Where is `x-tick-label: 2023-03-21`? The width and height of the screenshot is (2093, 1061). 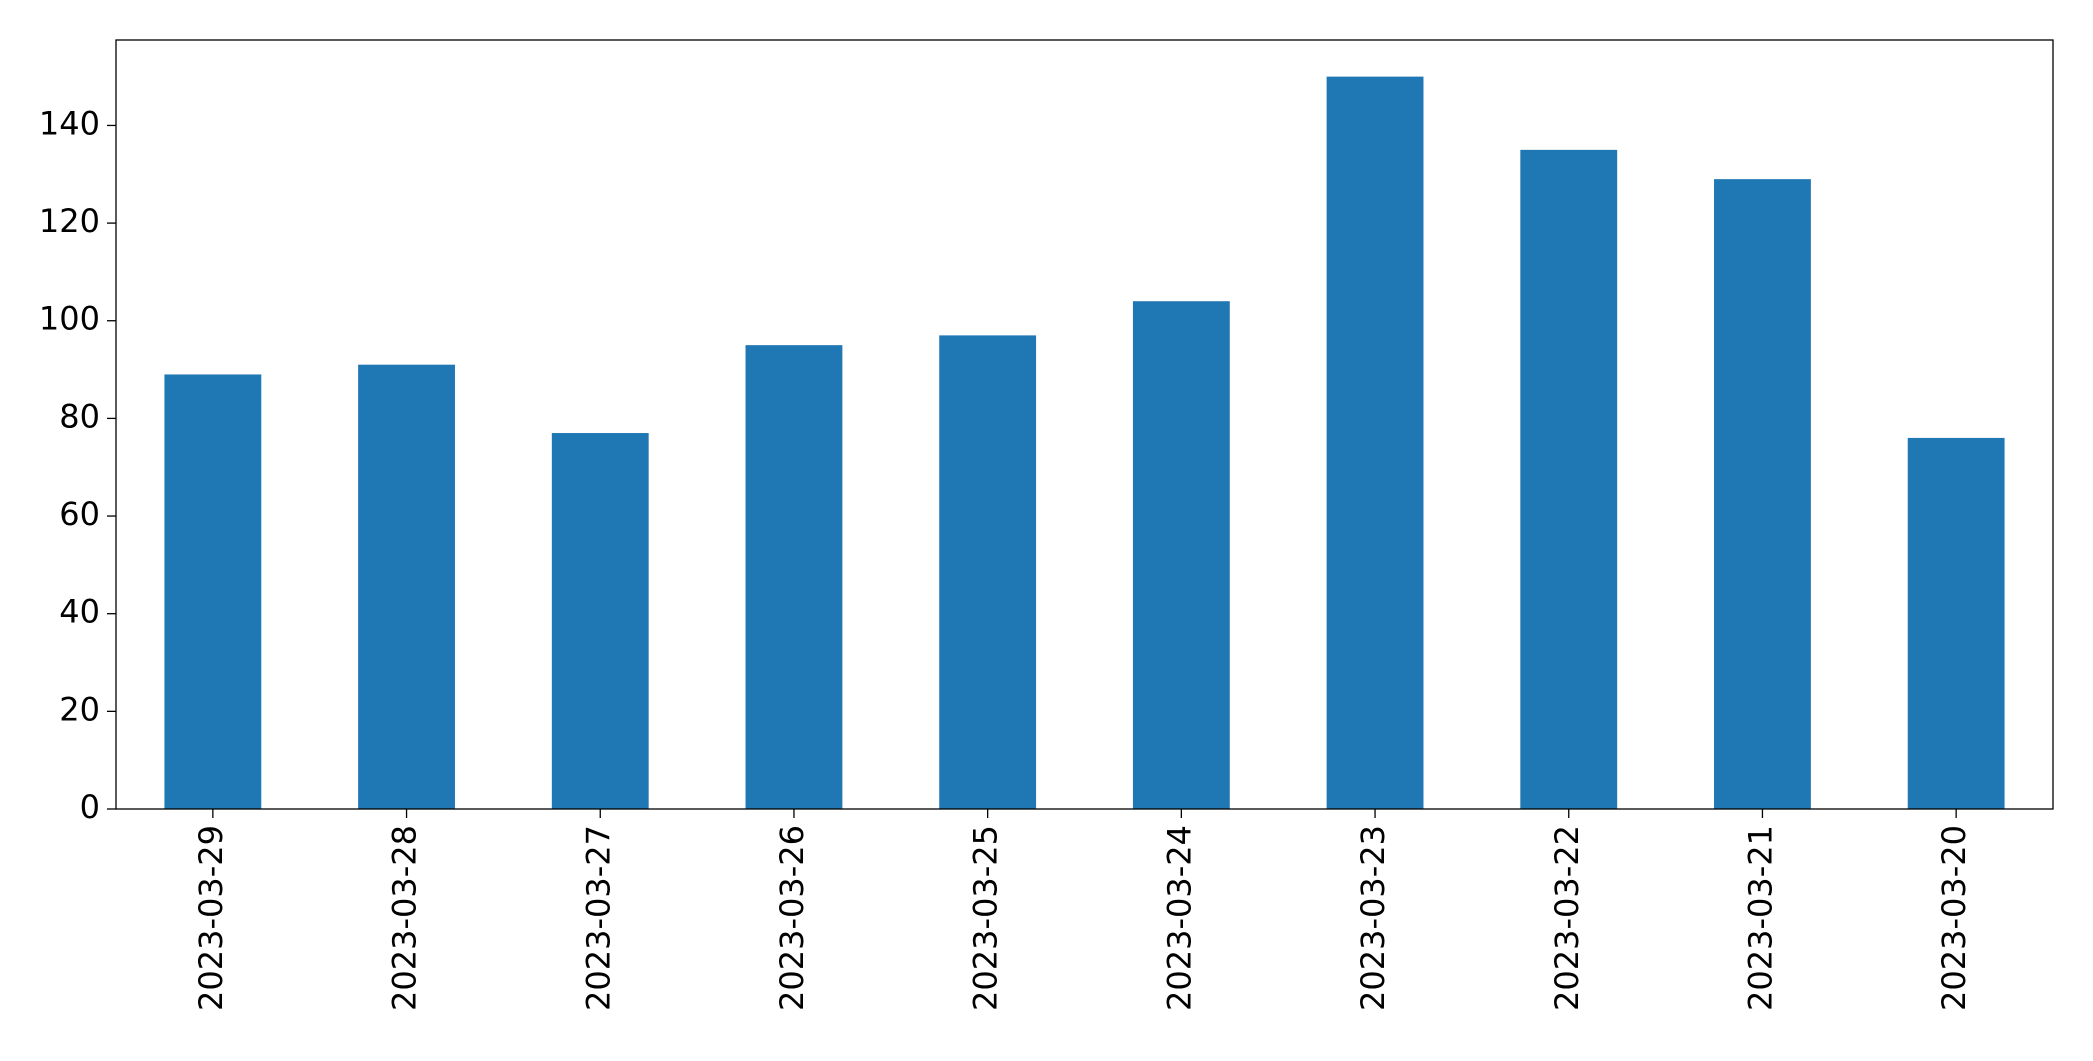 x-tick-label: 2023-03-21 is located at coordinates (1760, 918).